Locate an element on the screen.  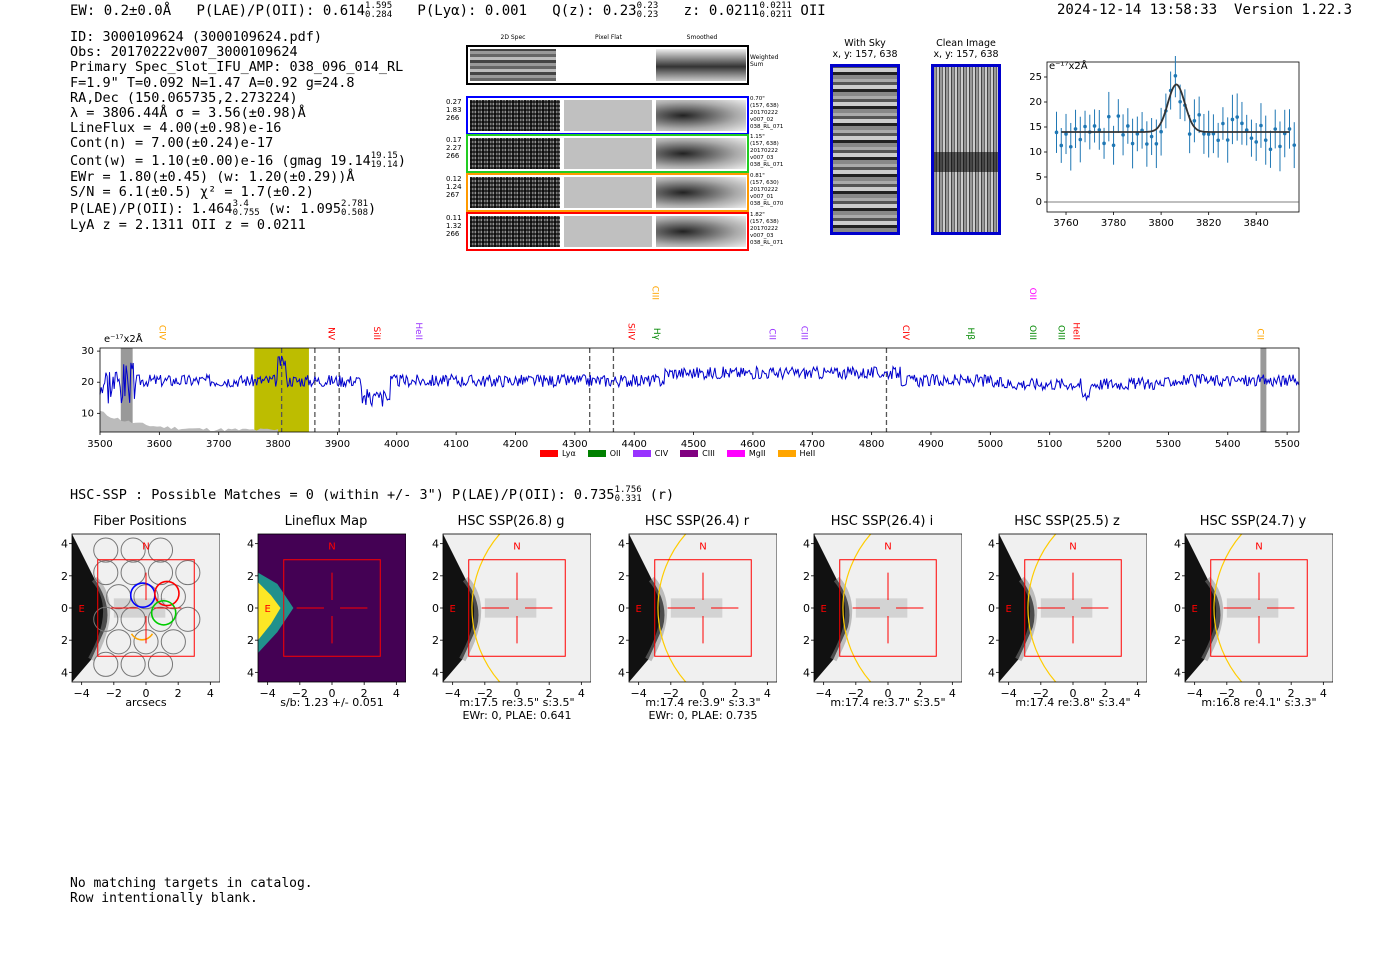
lineflux-peak is located at coordinates (269, 611).